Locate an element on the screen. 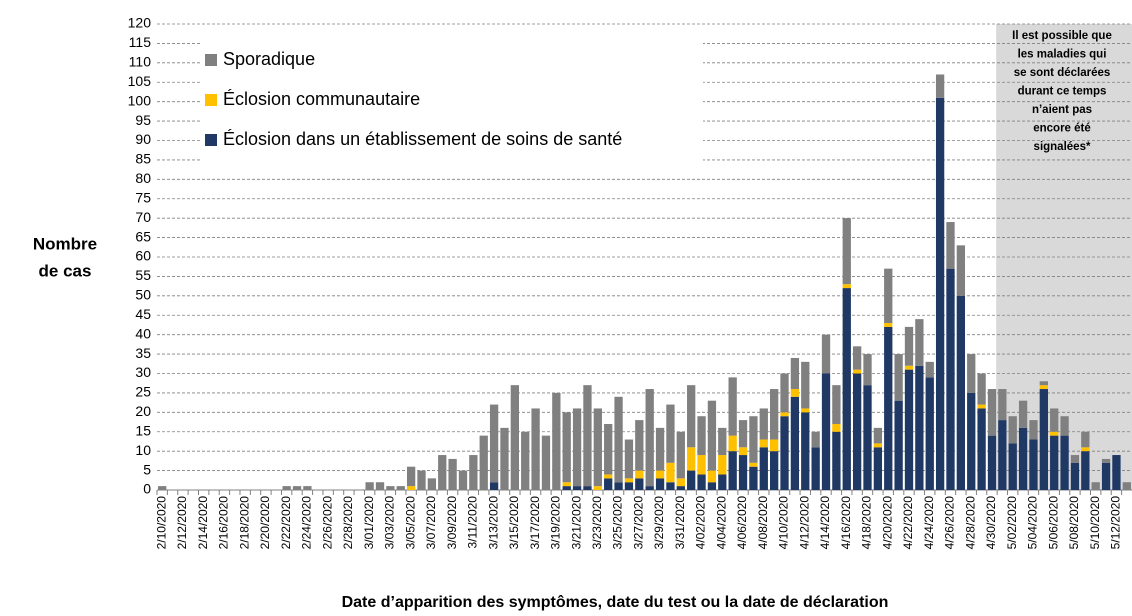 The height and width of the screenshot is (616, 1132). x-tick-label: 3/07/2020 is located at coordinates (431, 523).